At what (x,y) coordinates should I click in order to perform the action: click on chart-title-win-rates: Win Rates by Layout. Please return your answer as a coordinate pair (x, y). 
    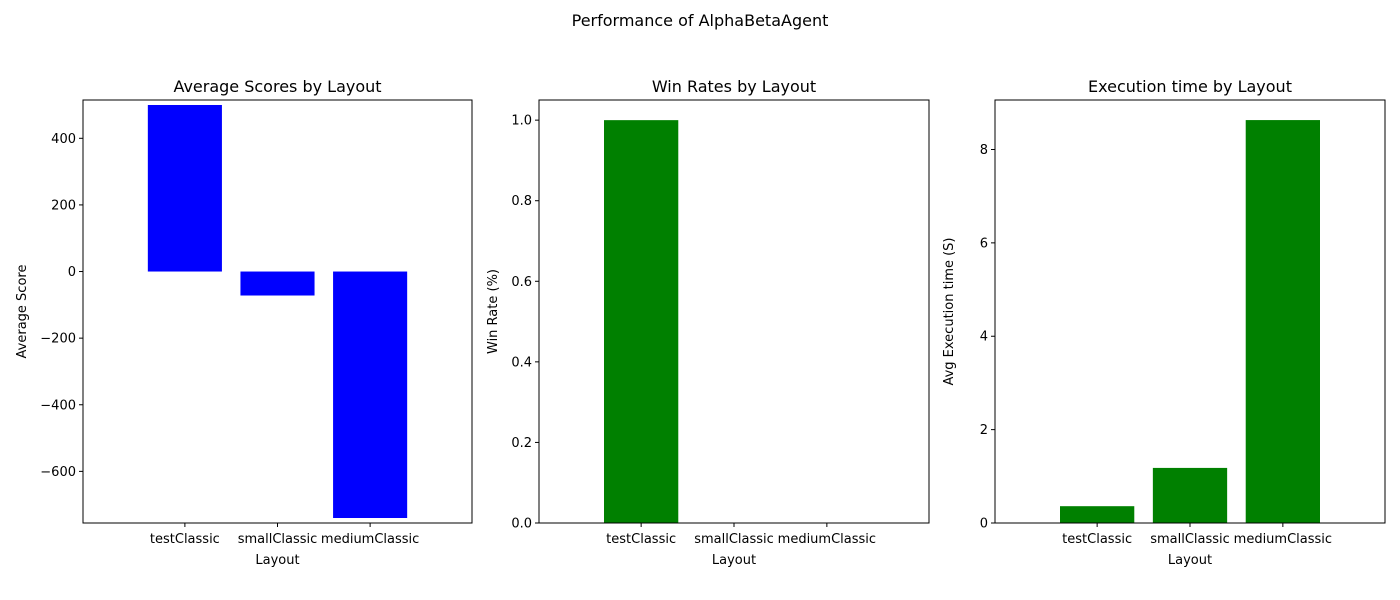
    Looking at the image, I should click on (734, 86).